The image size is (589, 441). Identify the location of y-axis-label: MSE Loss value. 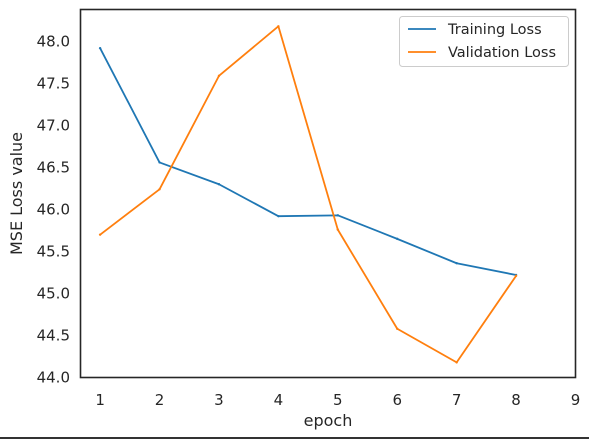
(16, 193).